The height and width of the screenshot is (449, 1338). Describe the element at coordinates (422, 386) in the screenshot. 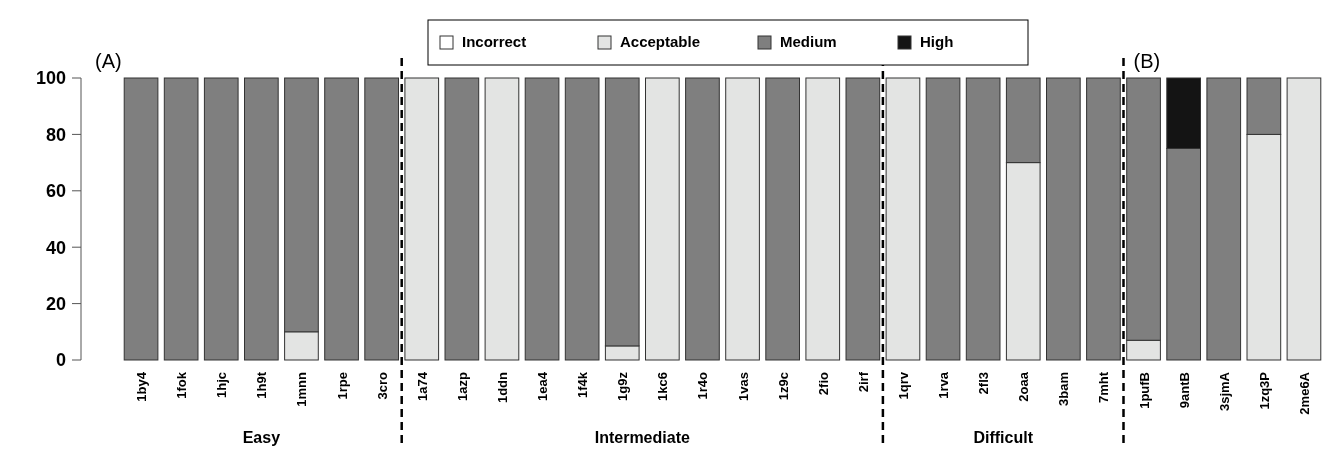

I see `x-tick-label: 1a74` at that location.